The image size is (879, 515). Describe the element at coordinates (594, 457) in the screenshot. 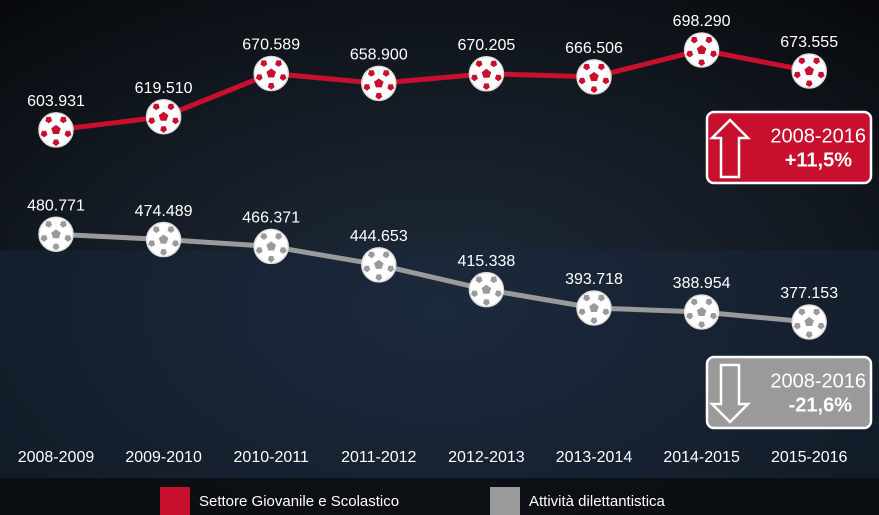

I see `x-tick-label: 2013-2014` at that location.